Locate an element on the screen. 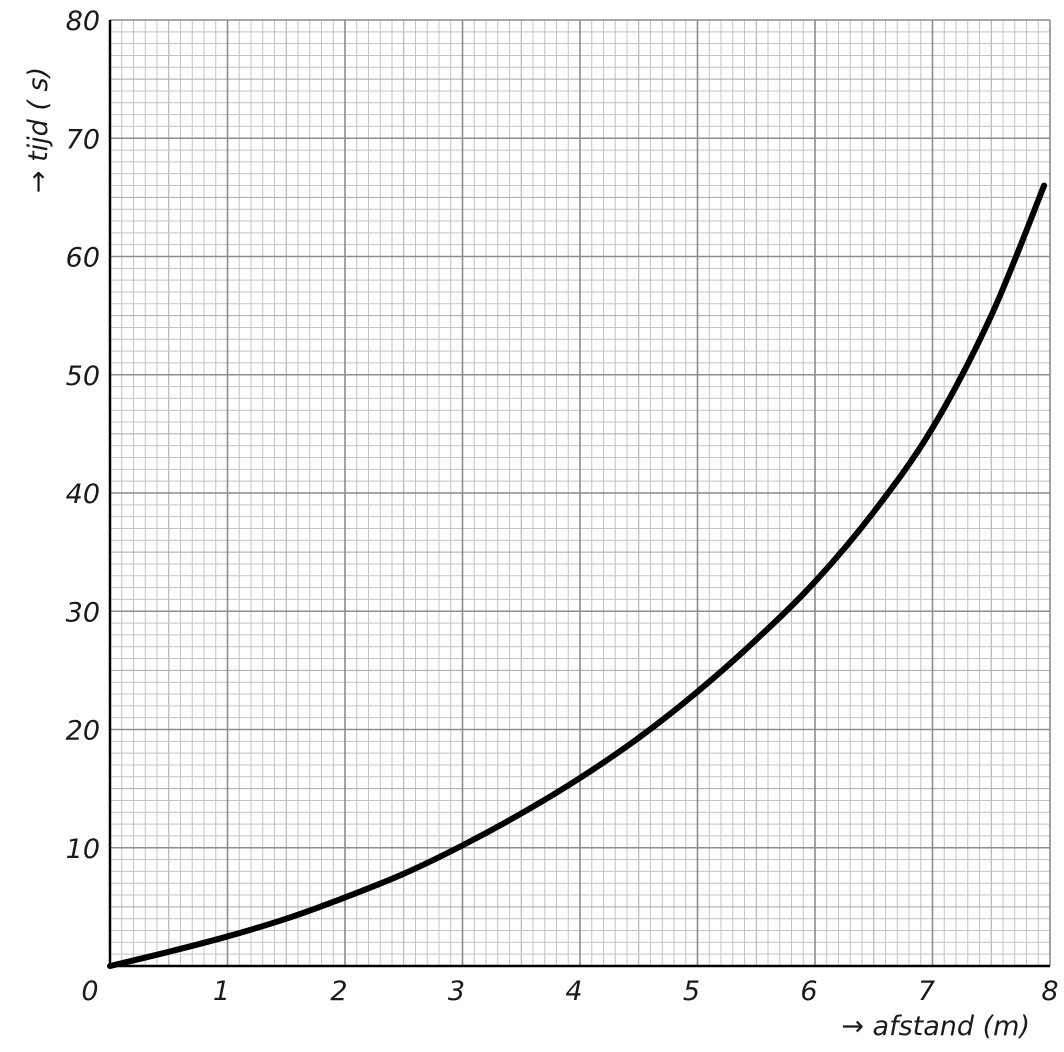 The image size is (1064, 1052). x-tick-label: 6 is located at coordinates (808, 991).